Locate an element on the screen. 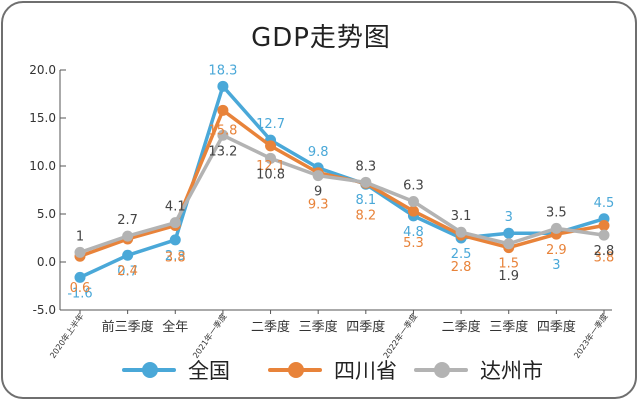 The height and width of the screenshot is (402, 640). legend-label: 达州市 is located at coordinates (511, 371).